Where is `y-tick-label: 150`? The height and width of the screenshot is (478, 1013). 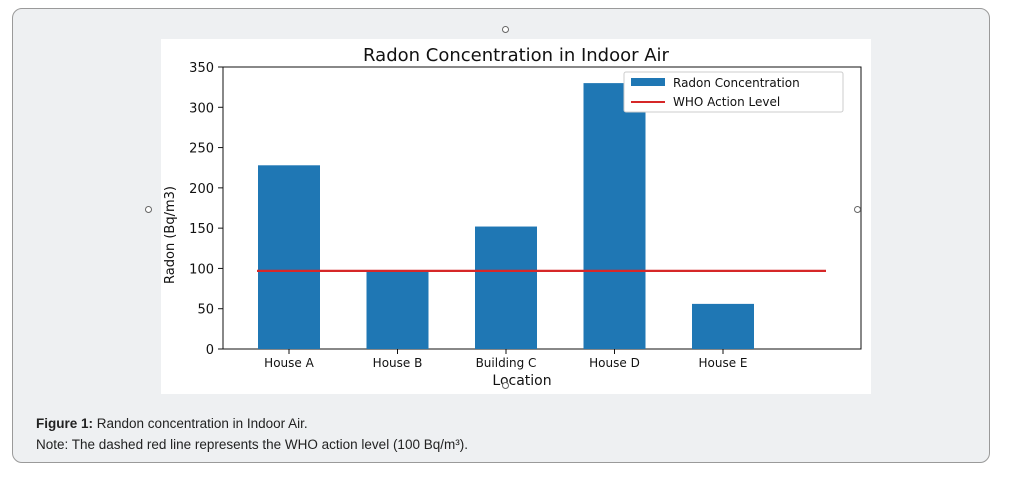 y-tick-label: 150 is located at coordinates (201, 229).